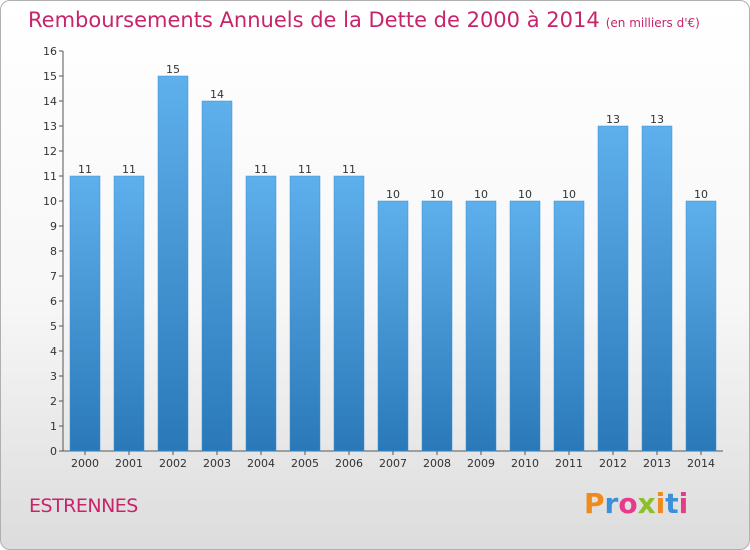  What do you see at coordinates (50, 176) in the screenshot?
I see `y-tick-label: 11` at bounding box center [50, 176].